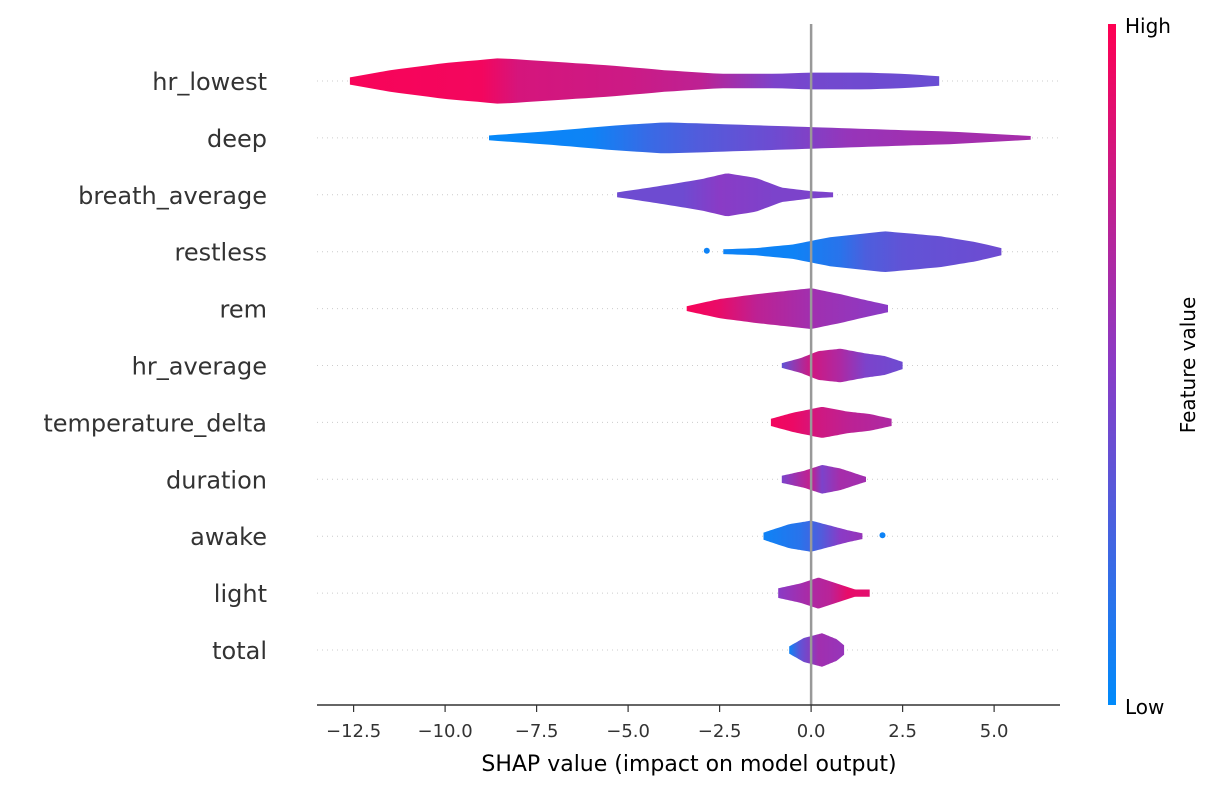 The image size is (1216, 792). I want to click on violin-duration, so click(823, 479).